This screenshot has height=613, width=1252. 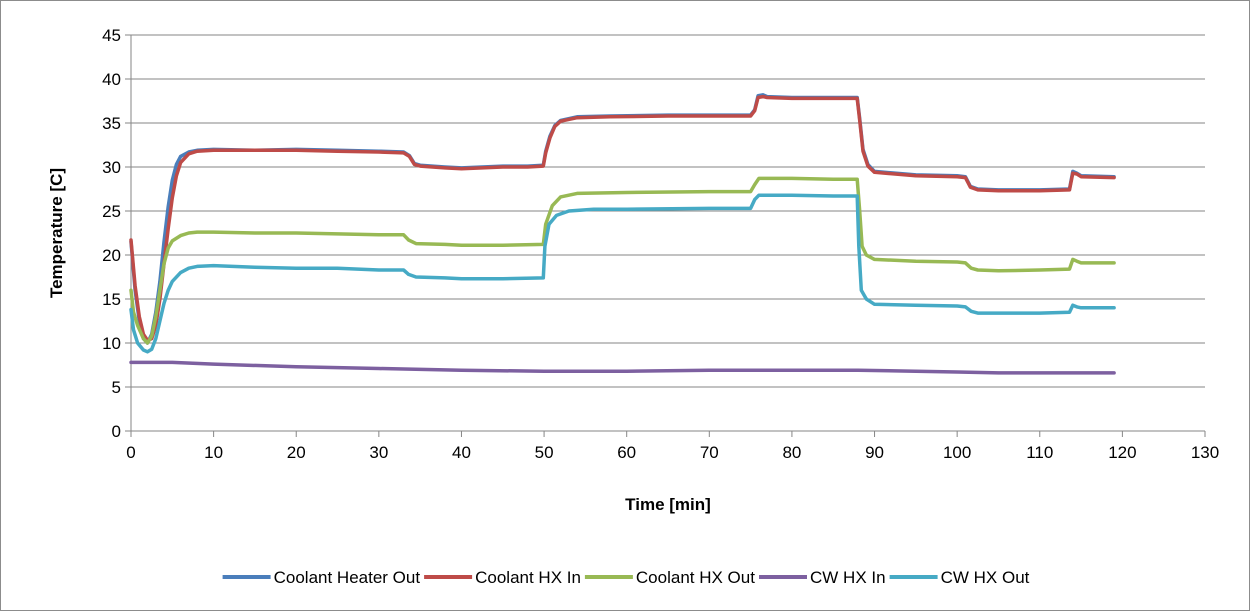 I want to click on x-axis-title: Time [min], so click(x=668, y=504).